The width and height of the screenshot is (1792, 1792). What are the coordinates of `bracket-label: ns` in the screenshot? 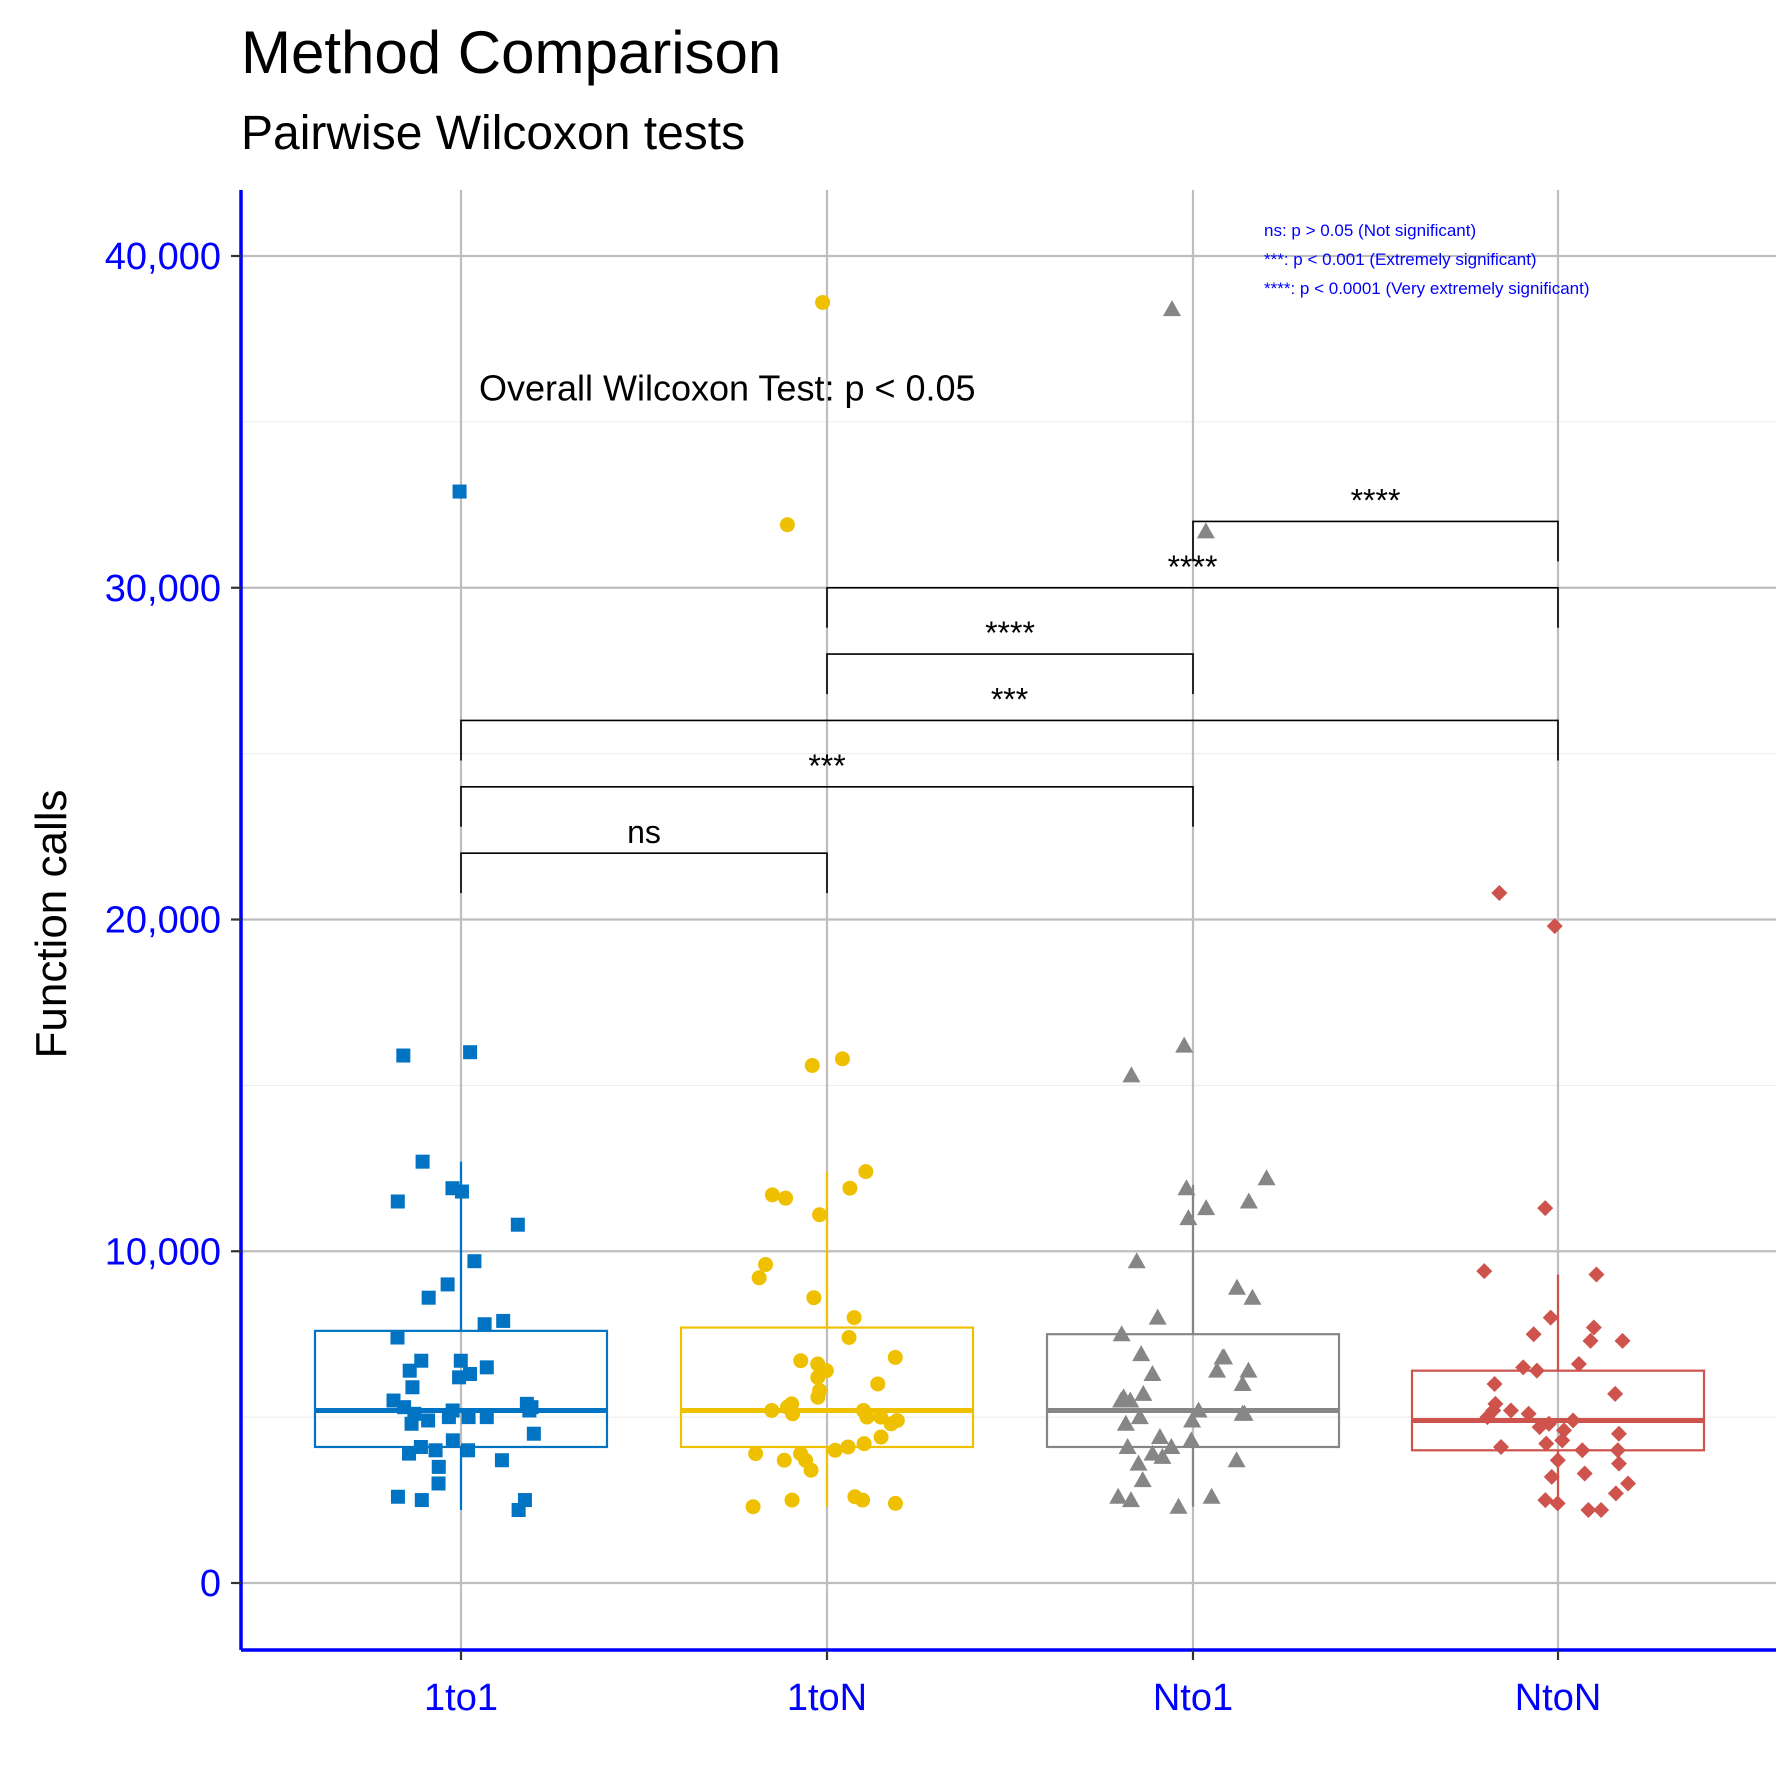 It's located at (644, 832).